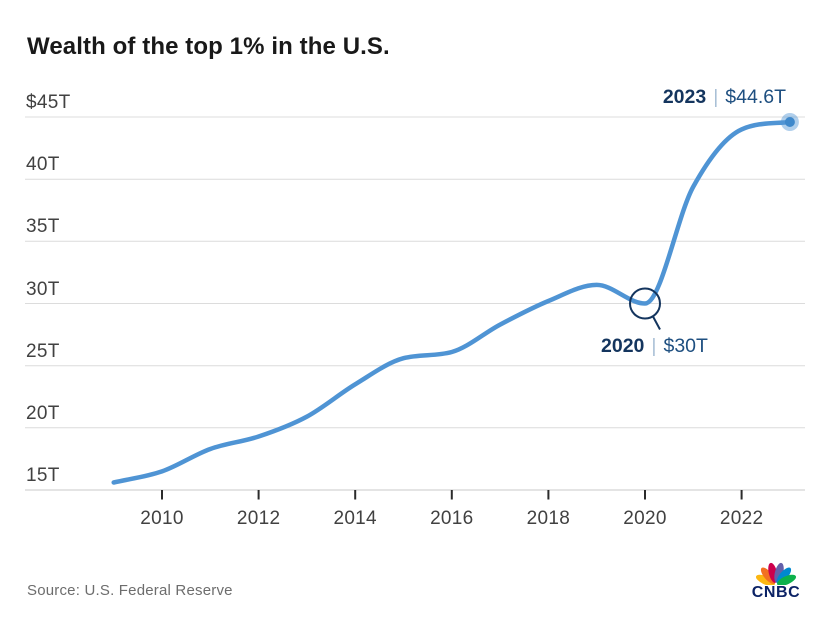 The height and width of the screenshot is (629, 830). Describe the element at coordinates (684, 97) in the screenshot. I see `annotation-2023-year: 2023` at that location.